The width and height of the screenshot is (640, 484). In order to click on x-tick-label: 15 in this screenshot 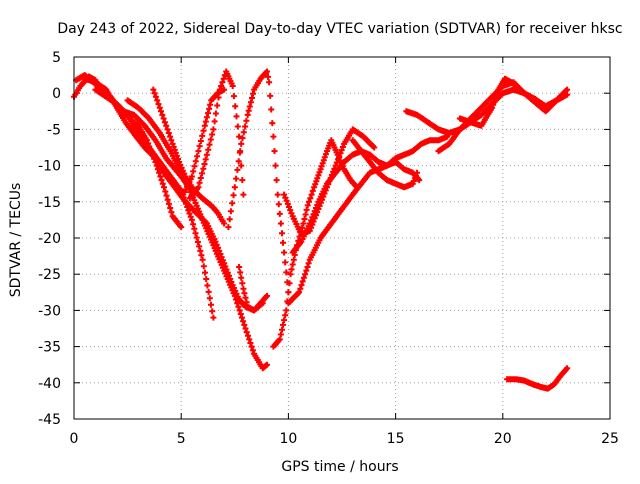, I will do `click(396, 439)`.